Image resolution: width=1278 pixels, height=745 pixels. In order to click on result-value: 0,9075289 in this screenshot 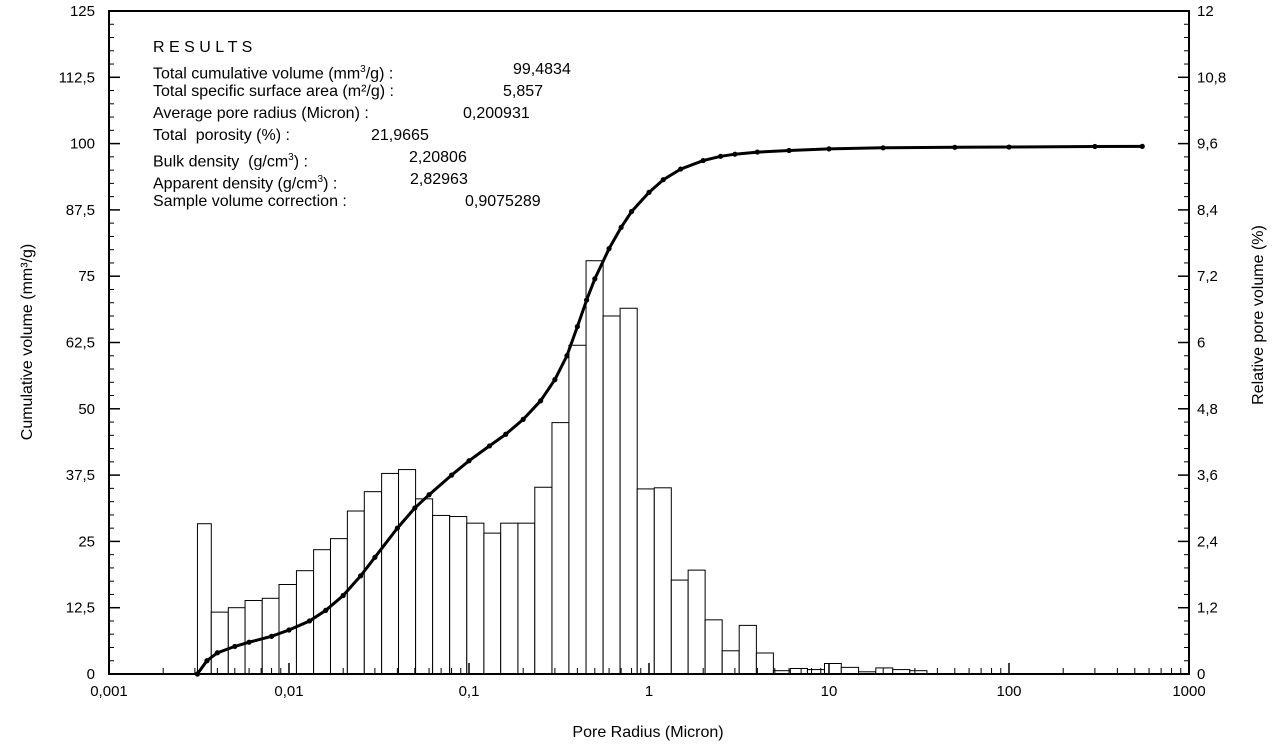, I will do `click(503, 201)`.